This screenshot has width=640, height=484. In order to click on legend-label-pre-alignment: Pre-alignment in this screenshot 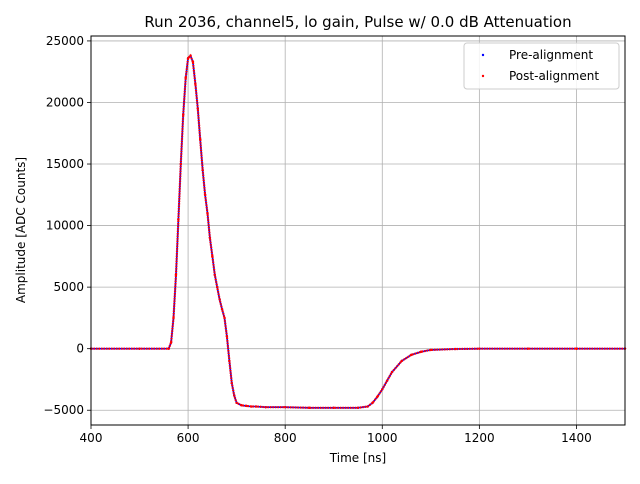, I will do `click(551, 55)`.